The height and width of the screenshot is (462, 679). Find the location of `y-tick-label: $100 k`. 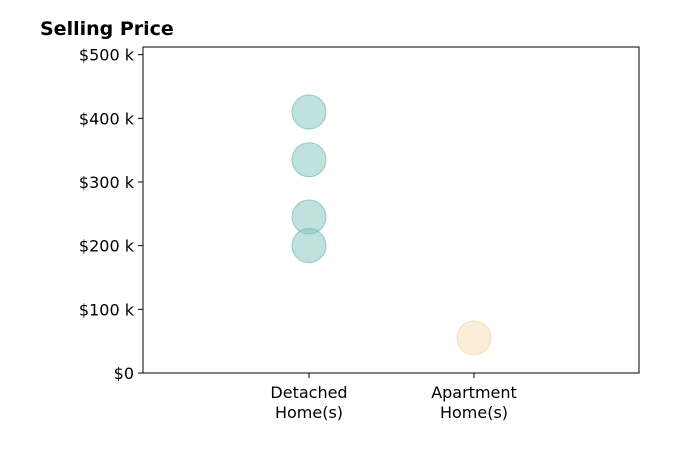

y-tick-label: $100 k is located at coordinates (107, 309).